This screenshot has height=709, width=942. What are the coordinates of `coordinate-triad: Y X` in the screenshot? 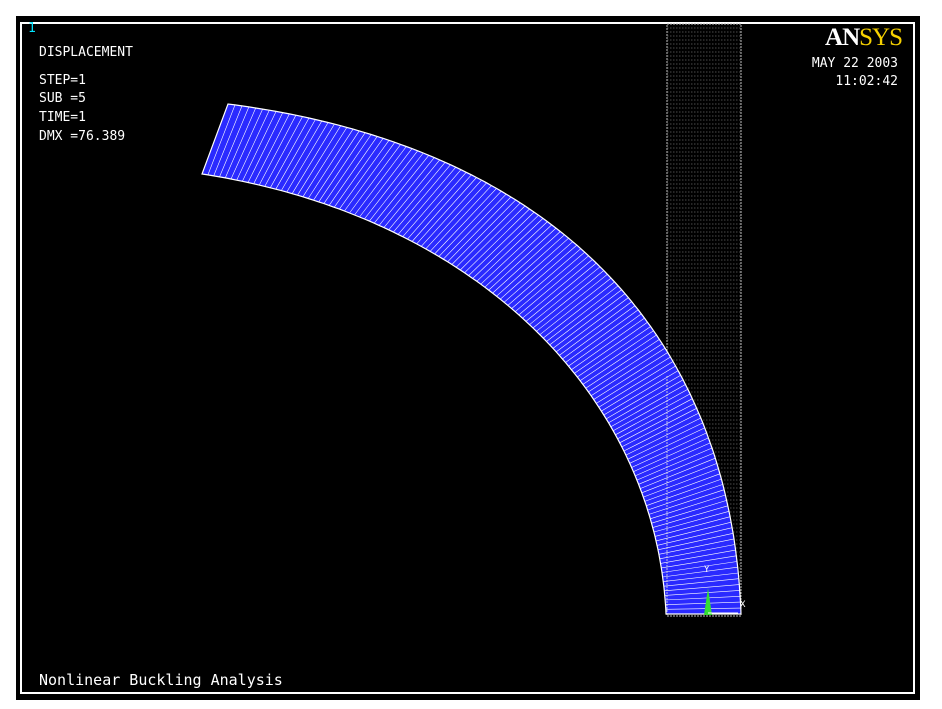 It's located at (725, 590).